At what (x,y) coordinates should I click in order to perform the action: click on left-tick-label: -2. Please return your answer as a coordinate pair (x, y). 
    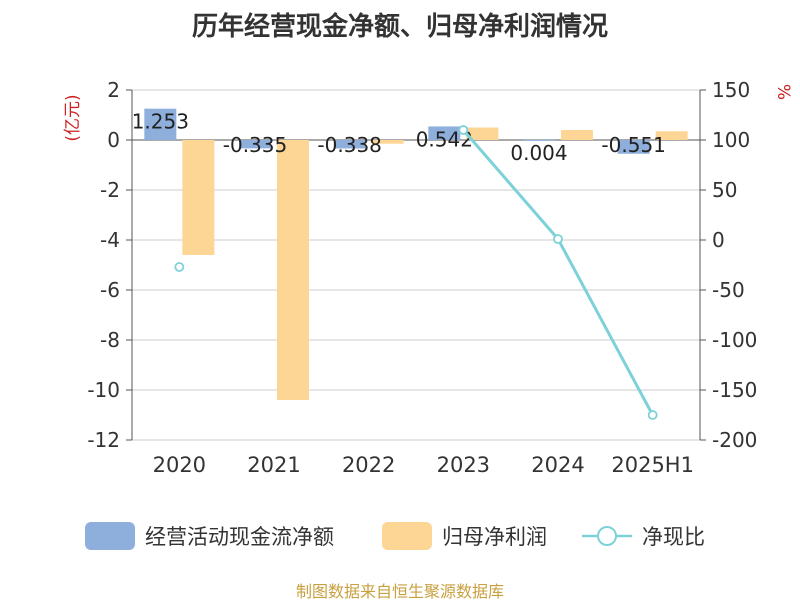
    Looking at the image, I should click on (110, 190).